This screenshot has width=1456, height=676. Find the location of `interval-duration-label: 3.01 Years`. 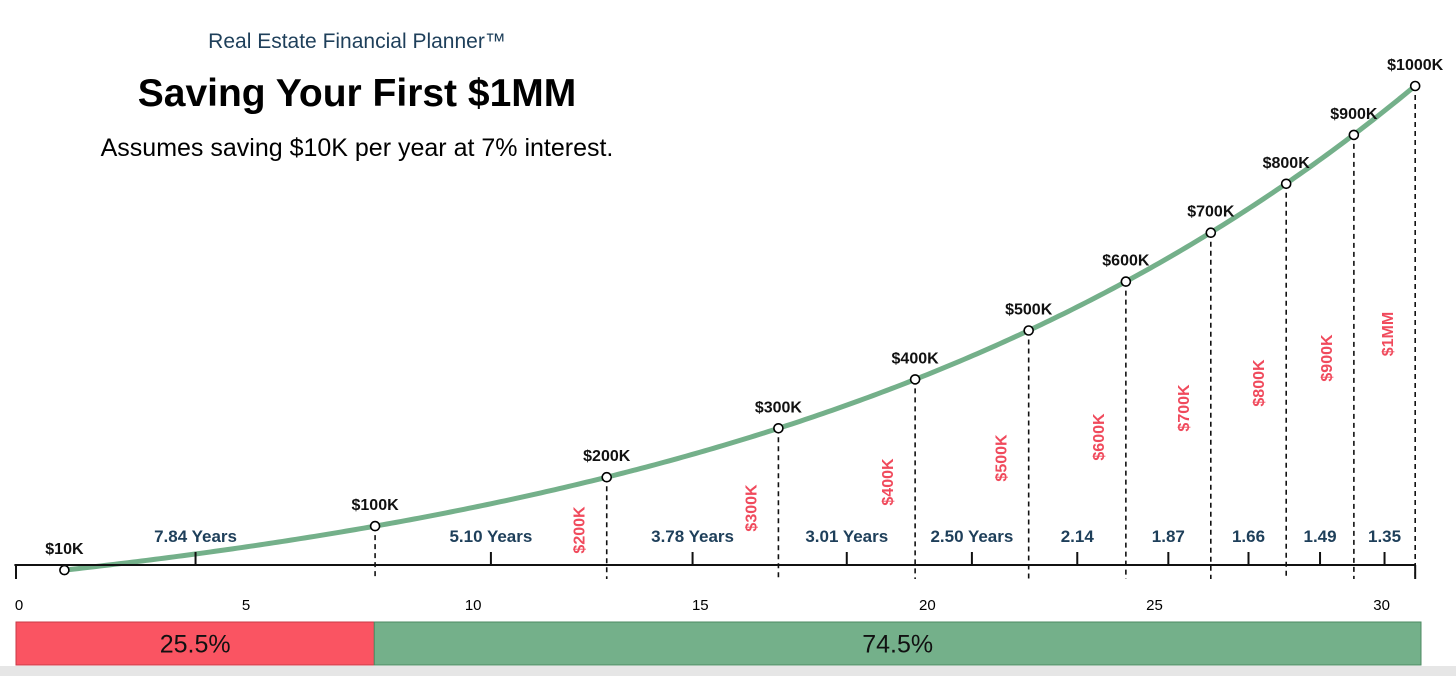

interval-duration-label: 3.01 Years is located at coordinates (846, 536).